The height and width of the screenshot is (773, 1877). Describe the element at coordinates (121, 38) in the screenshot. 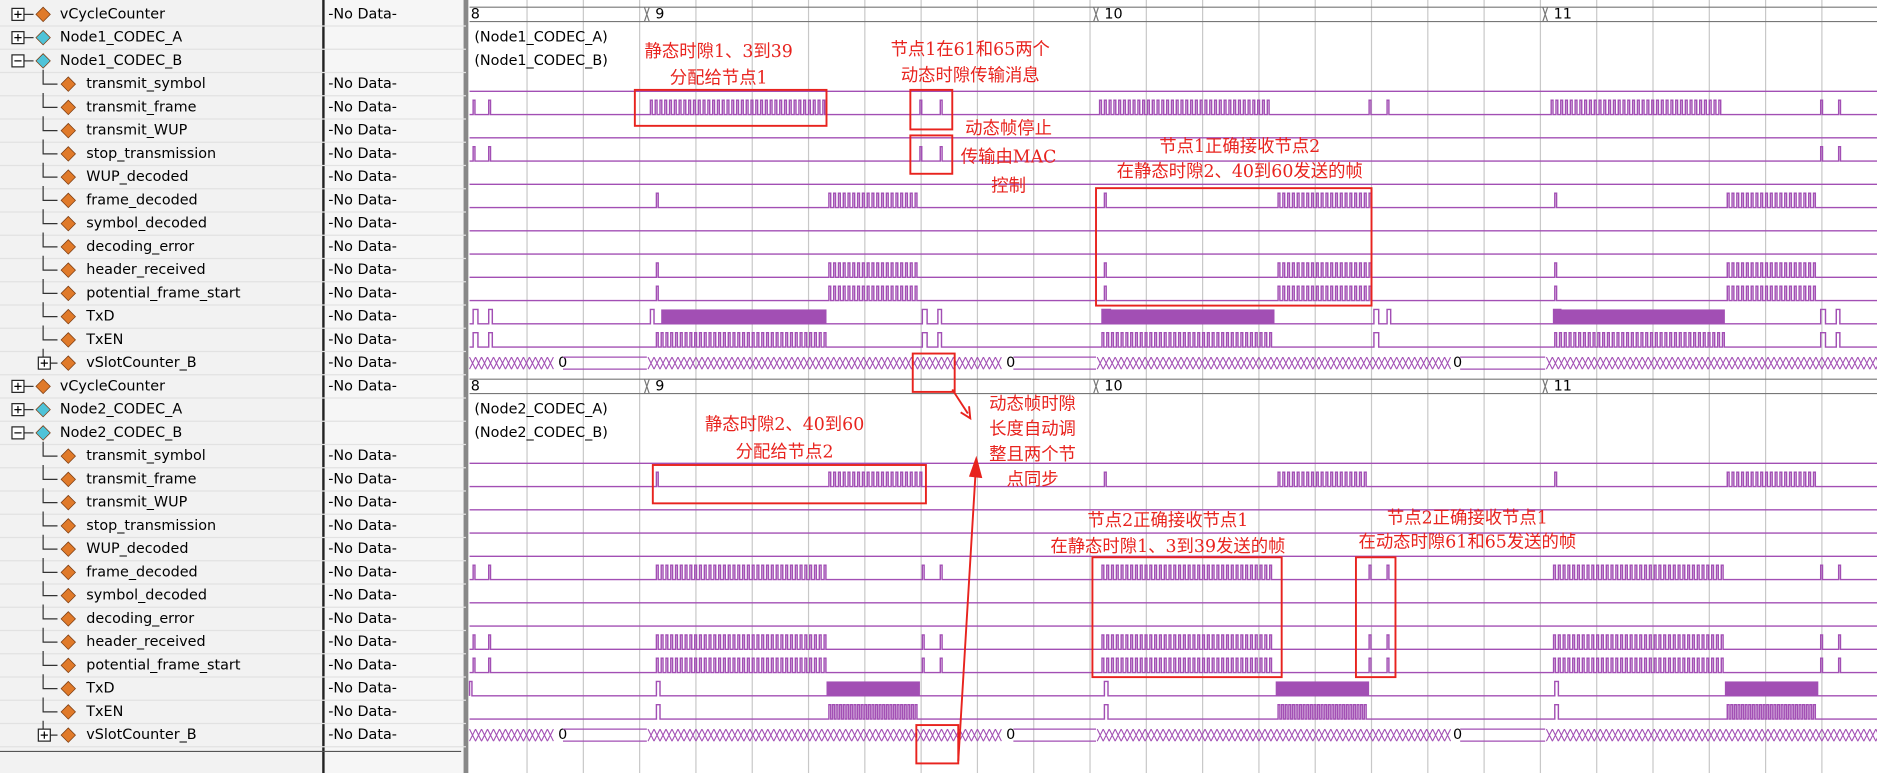

I see `signal-name: Node1_CODEC_A` at that location.